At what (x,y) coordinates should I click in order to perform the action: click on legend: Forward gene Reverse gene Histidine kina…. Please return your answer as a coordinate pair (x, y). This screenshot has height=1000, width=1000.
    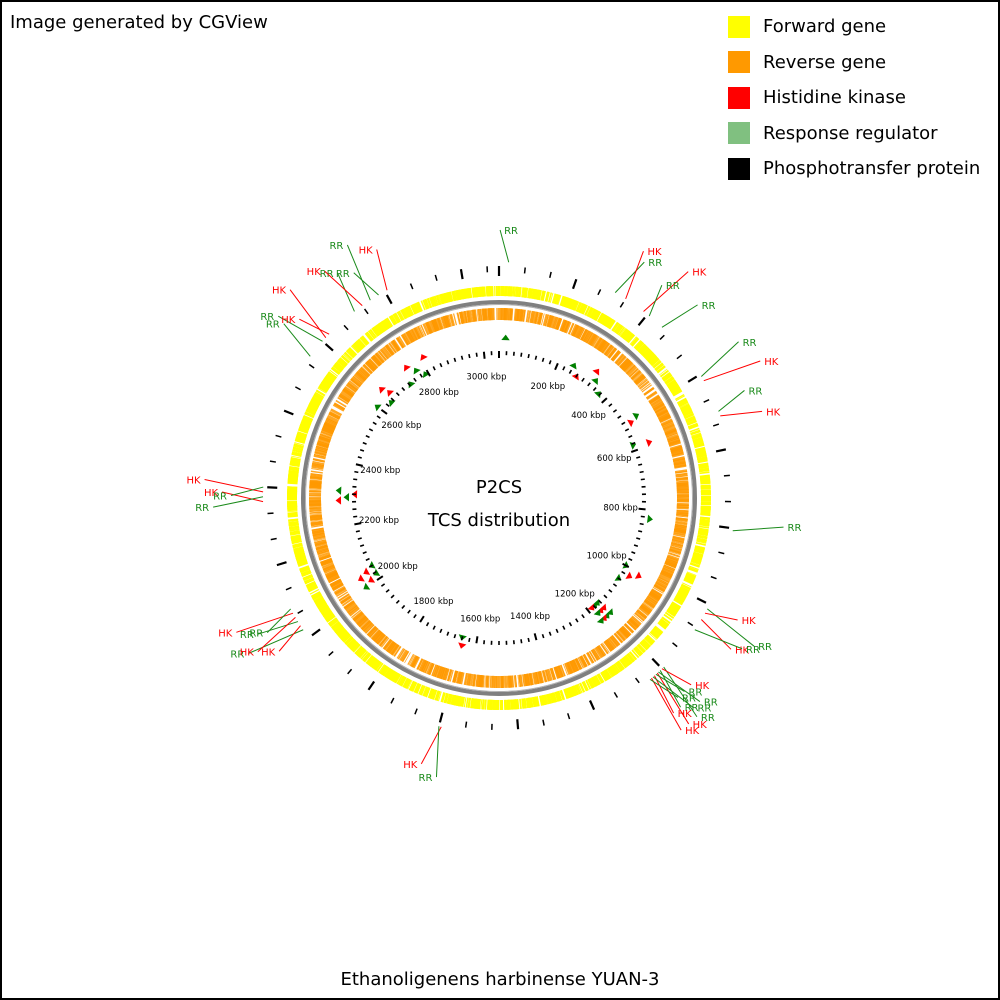
    Looking at the image, I should click on (854, 98).